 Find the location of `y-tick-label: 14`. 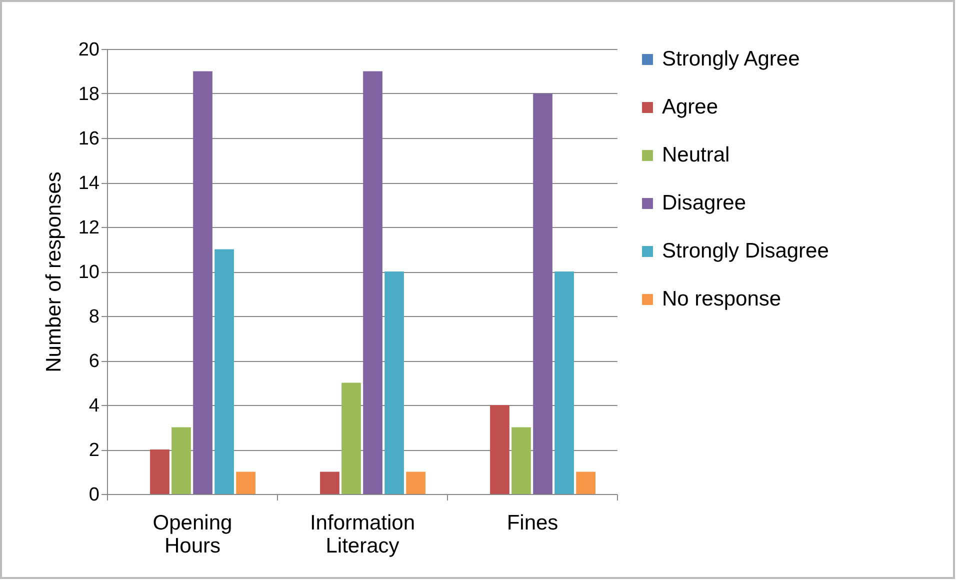

y-tick-label: 14 is located at coordinates (89, 183).